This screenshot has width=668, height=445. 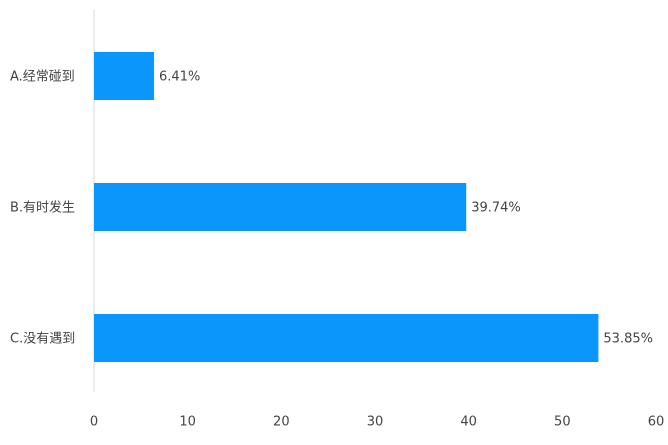 I want to click on x-tick-label: 50, so click(x=562, y=422).